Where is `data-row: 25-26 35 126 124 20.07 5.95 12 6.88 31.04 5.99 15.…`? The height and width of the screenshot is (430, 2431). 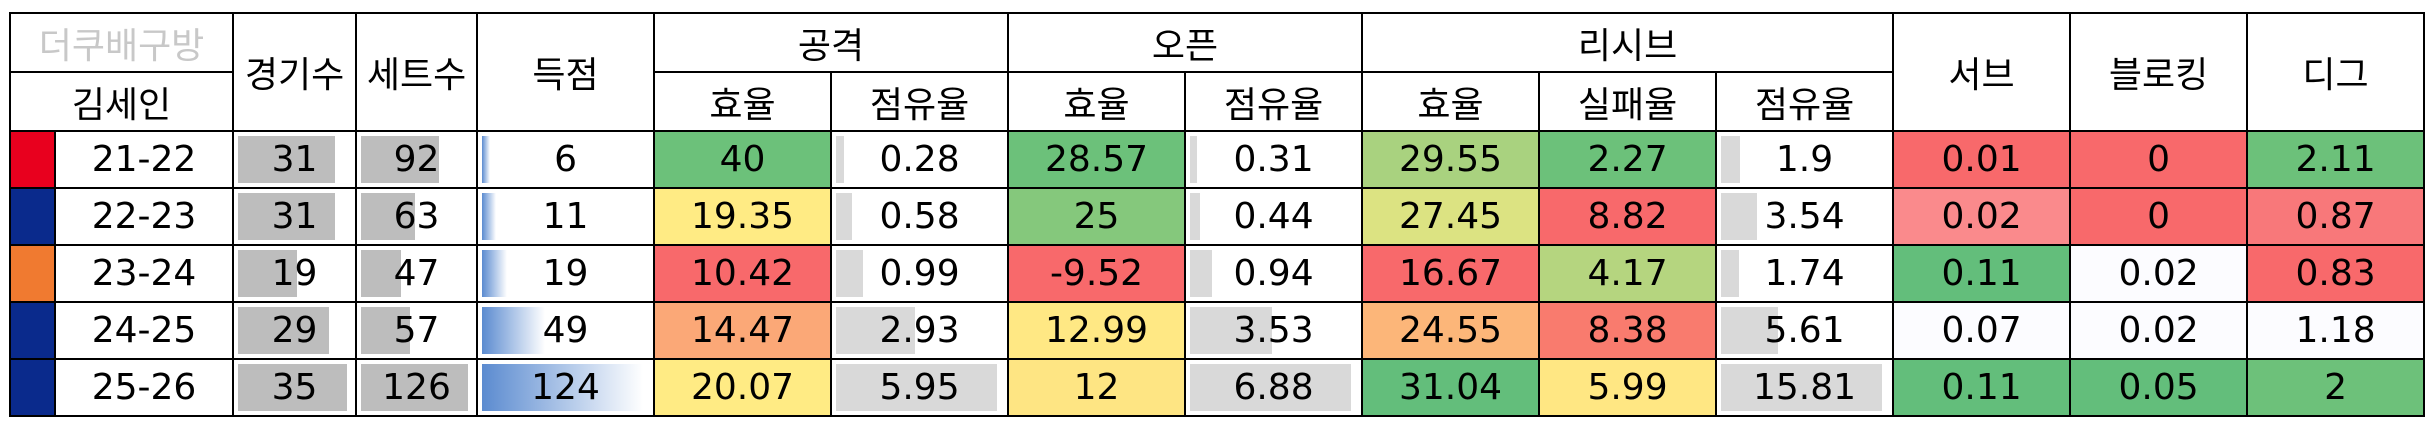
data-row: 25-26 35 126 124 20.07 5.95 12 6.88 31.04 5.99 15.… is located at coordinates (1217, 387).